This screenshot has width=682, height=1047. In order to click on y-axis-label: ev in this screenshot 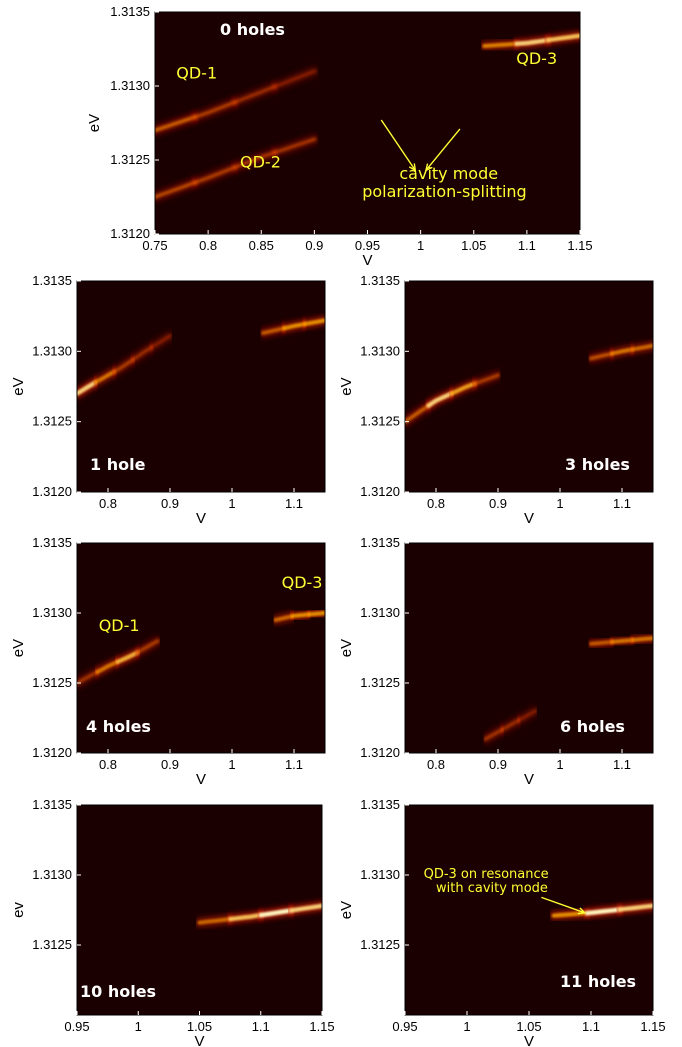, I will do `click(18, 910)`.